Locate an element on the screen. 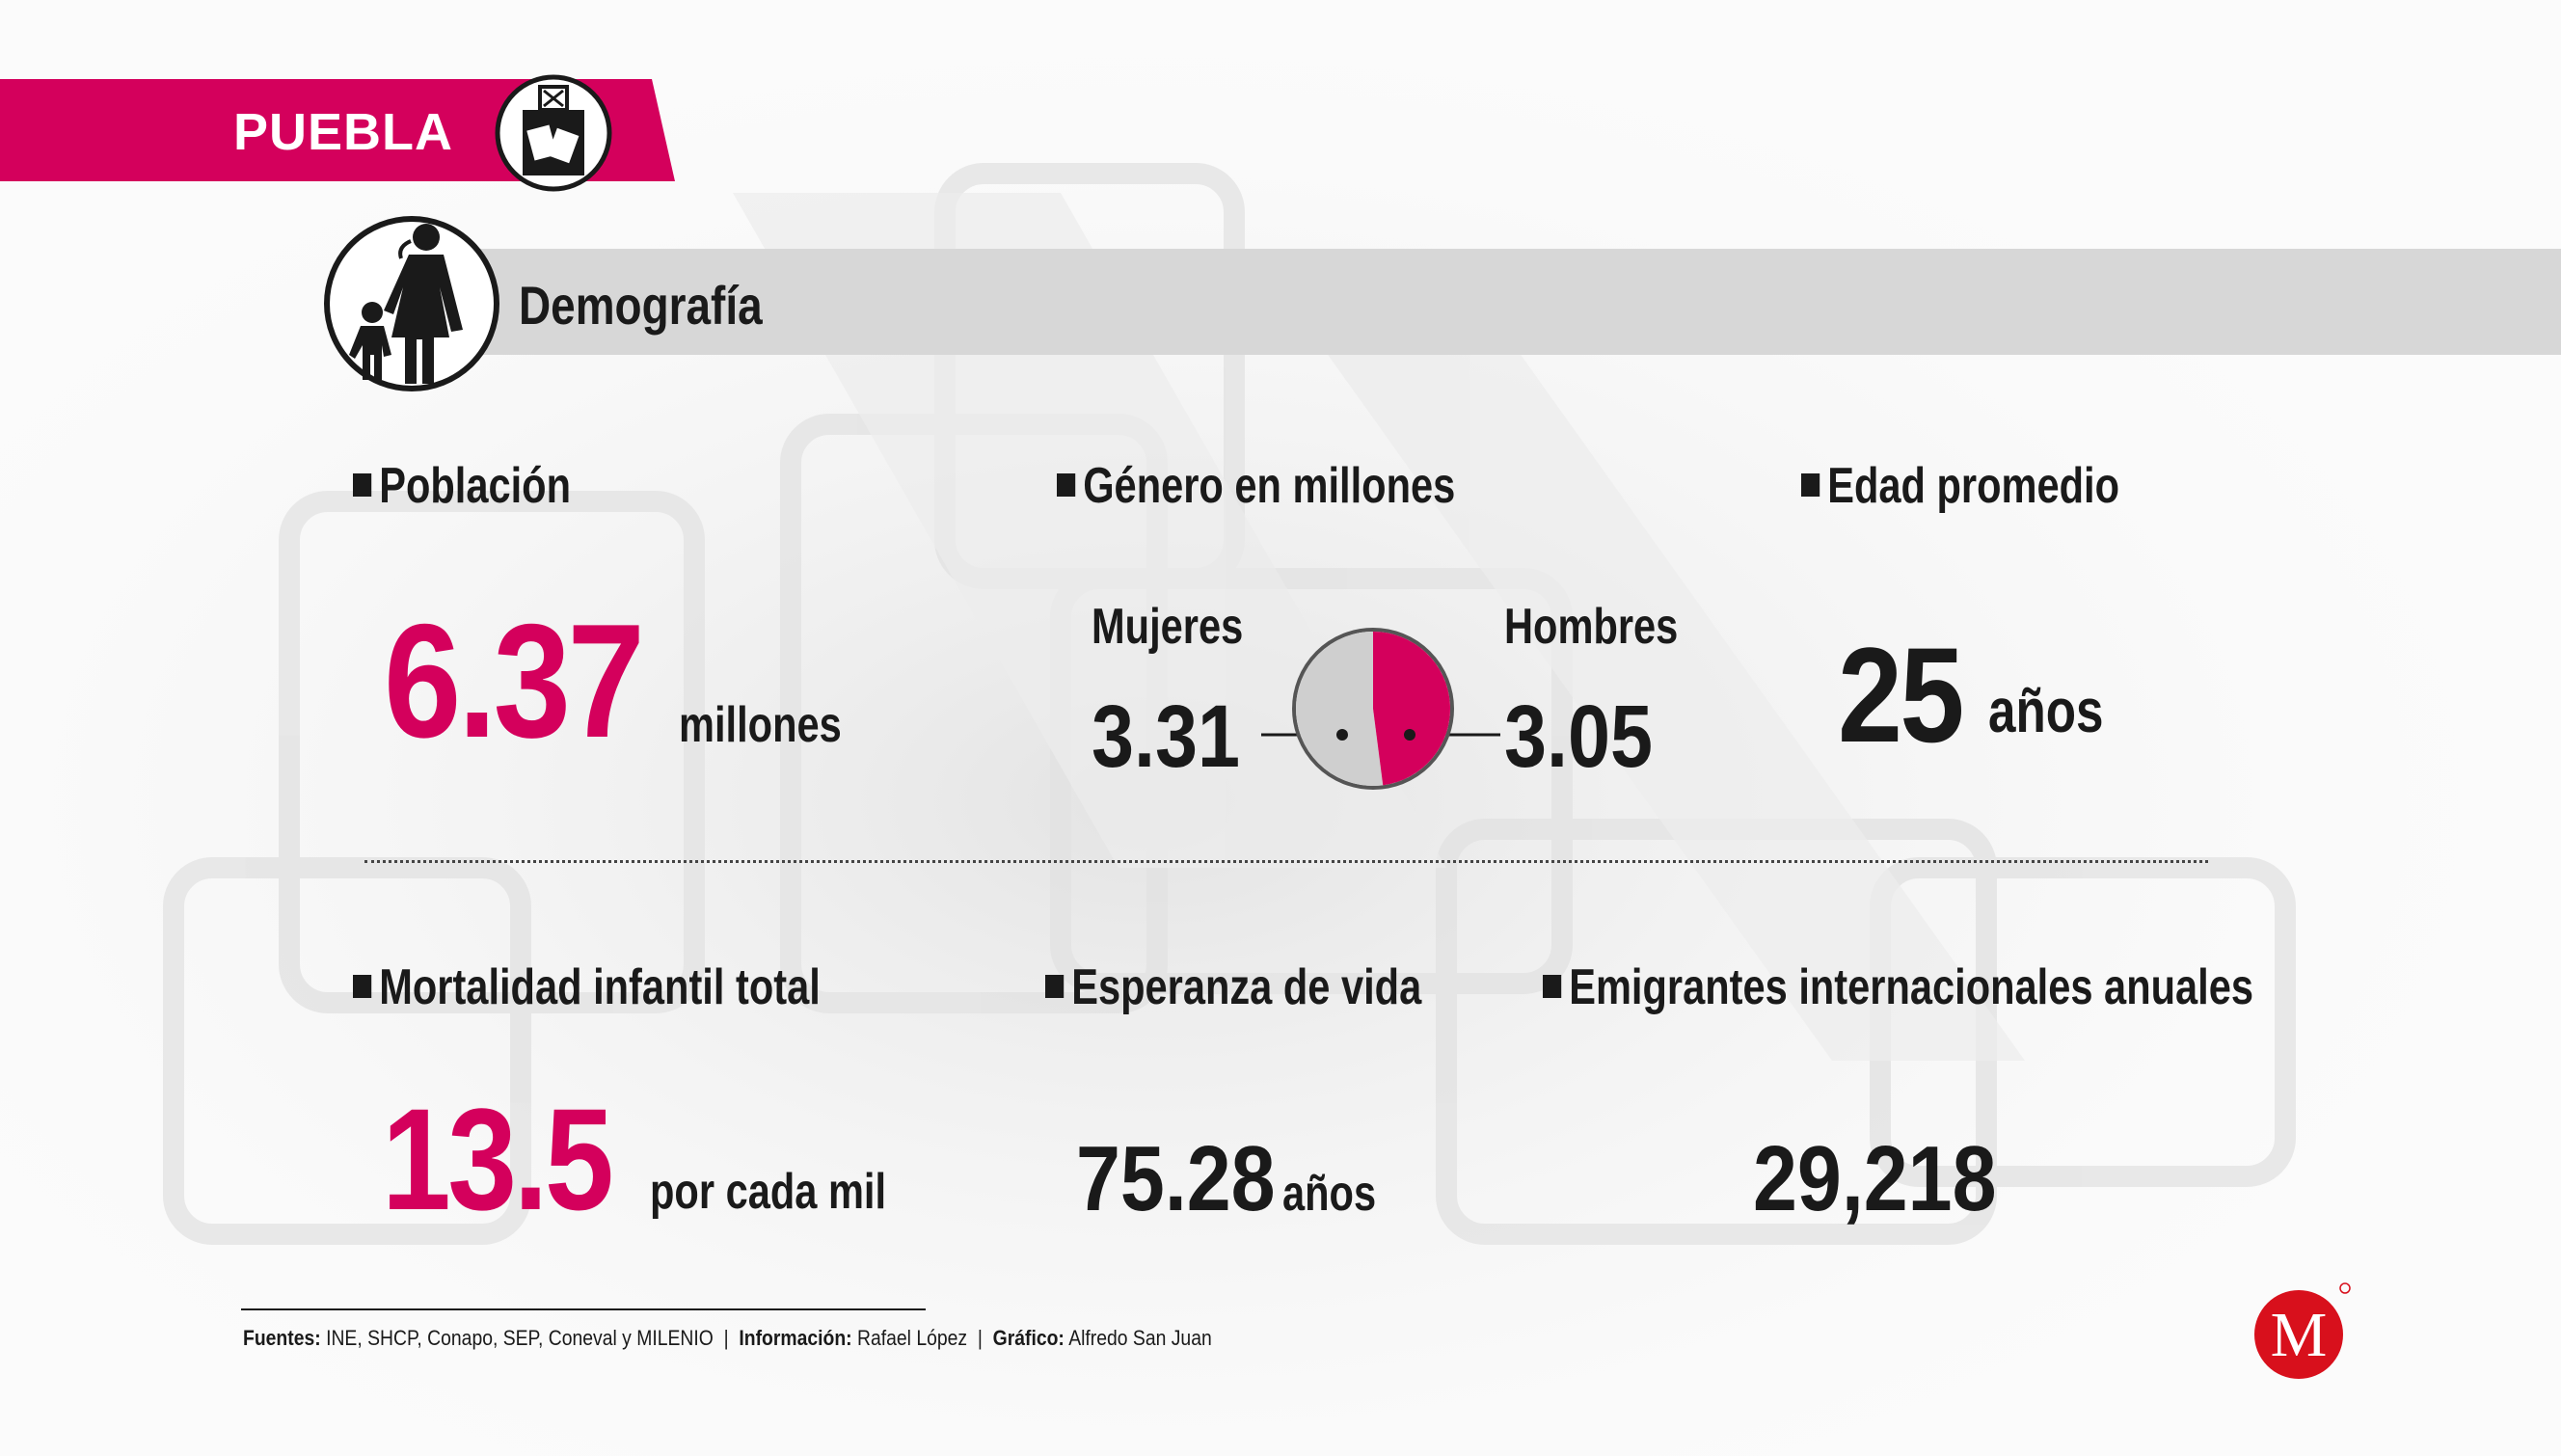 Image resolution: width=2561 pixels, height=1456 pixels. pie-slice-men is located at coordinates (1412, 709).